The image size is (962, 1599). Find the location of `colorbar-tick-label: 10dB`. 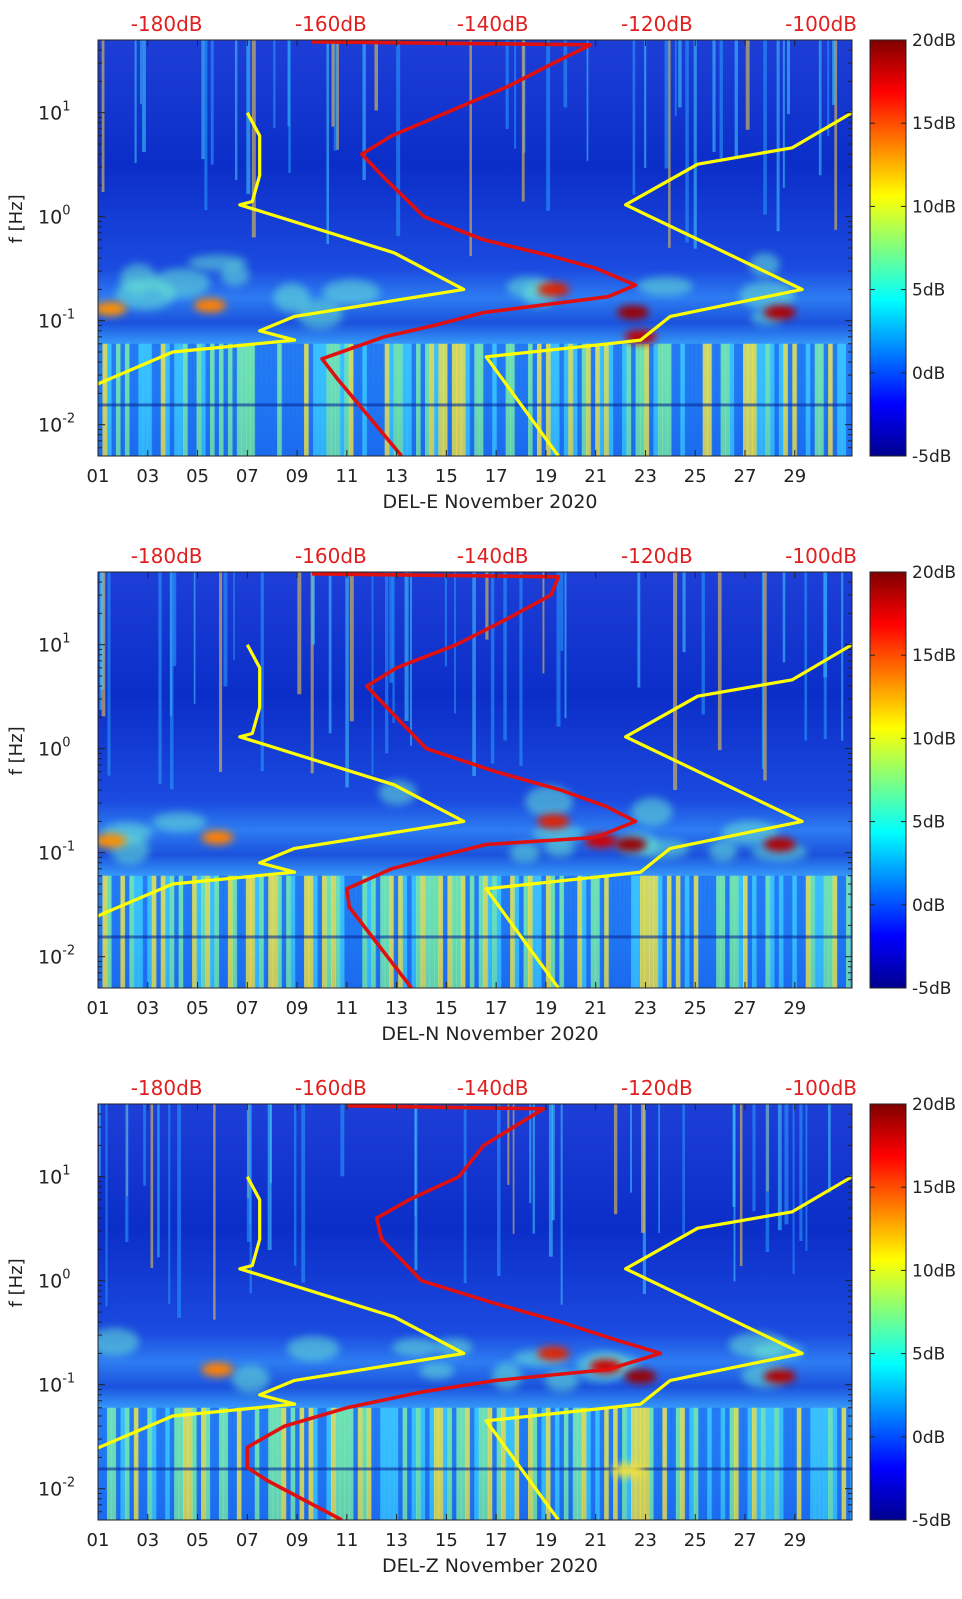

colorbar-tick-label: 10dB is located at coordinates (934, 207).